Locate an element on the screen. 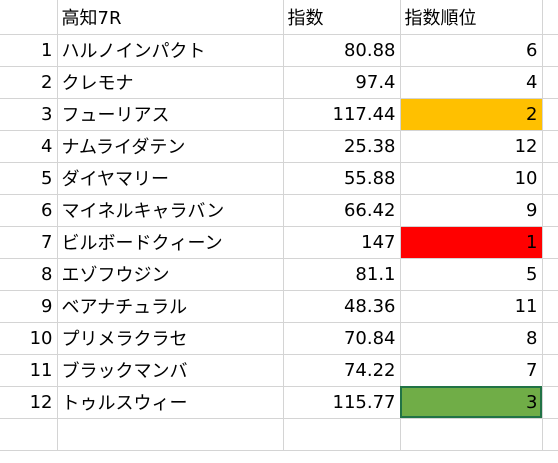 This screenshot has height=463, width=558. table-row: 2 クレモナ 97.4 4 is located at coordinates (279, 82).